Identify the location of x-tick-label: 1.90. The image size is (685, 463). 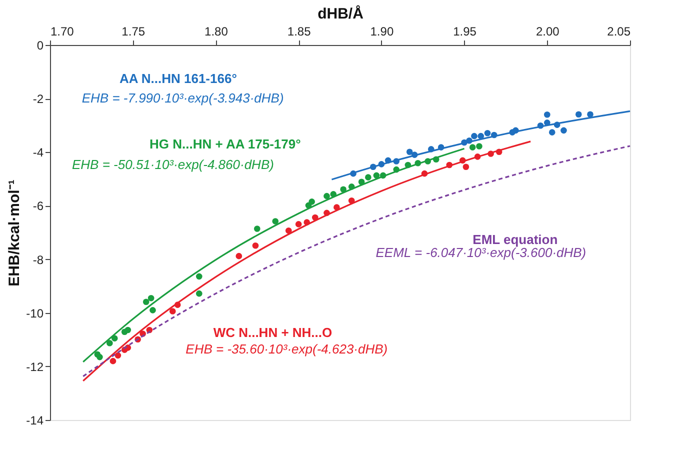
(382, 31).